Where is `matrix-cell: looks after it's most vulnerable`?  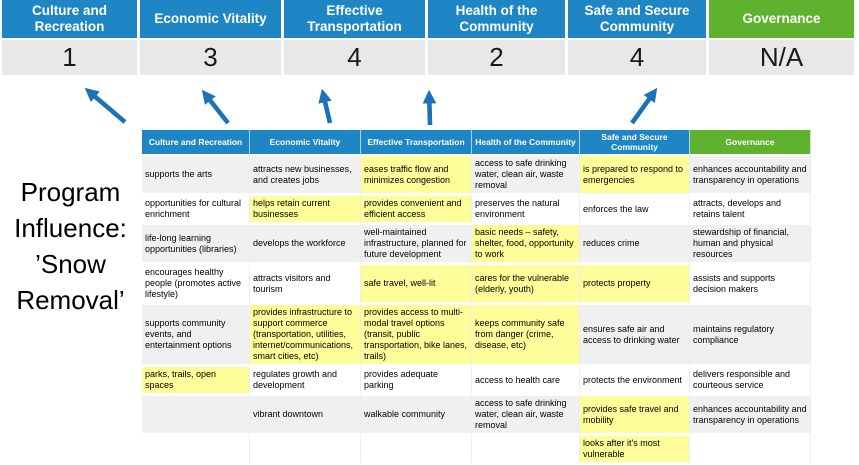 matrix-cell: looks after it's most vulnerable is located at coordinates (635, 450).